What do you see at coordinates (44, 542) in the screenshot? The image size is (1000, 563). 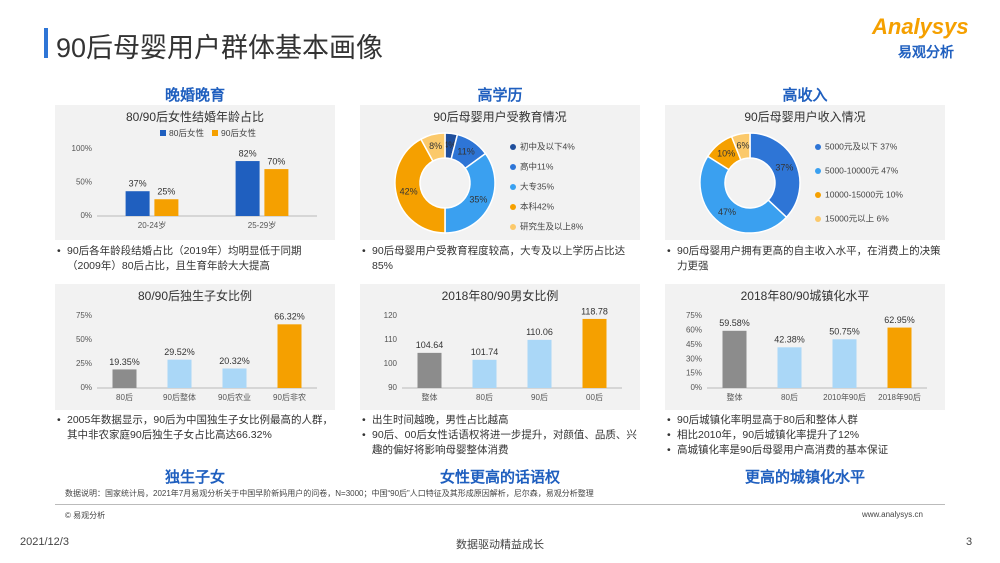 I see `date: 2021/12/3` at bounding box center [44, 542].